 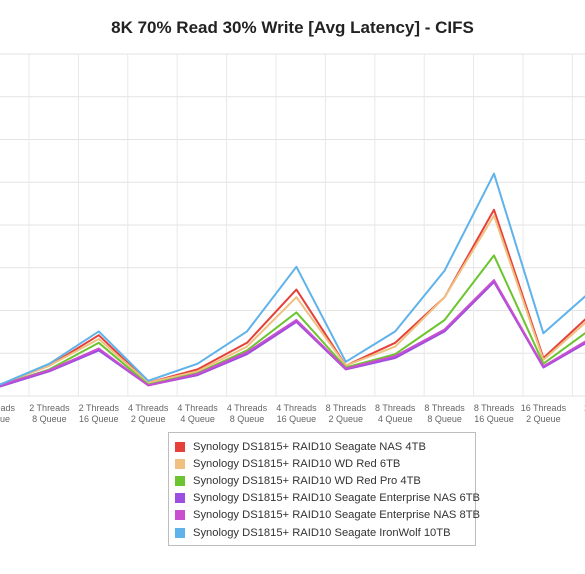 What do you see at coordinates (297, 463) in the screenshot?
I see `legend-label: Synology DS1815+ RAID10 WD Red 6TB` at bounding box center [297, 463].